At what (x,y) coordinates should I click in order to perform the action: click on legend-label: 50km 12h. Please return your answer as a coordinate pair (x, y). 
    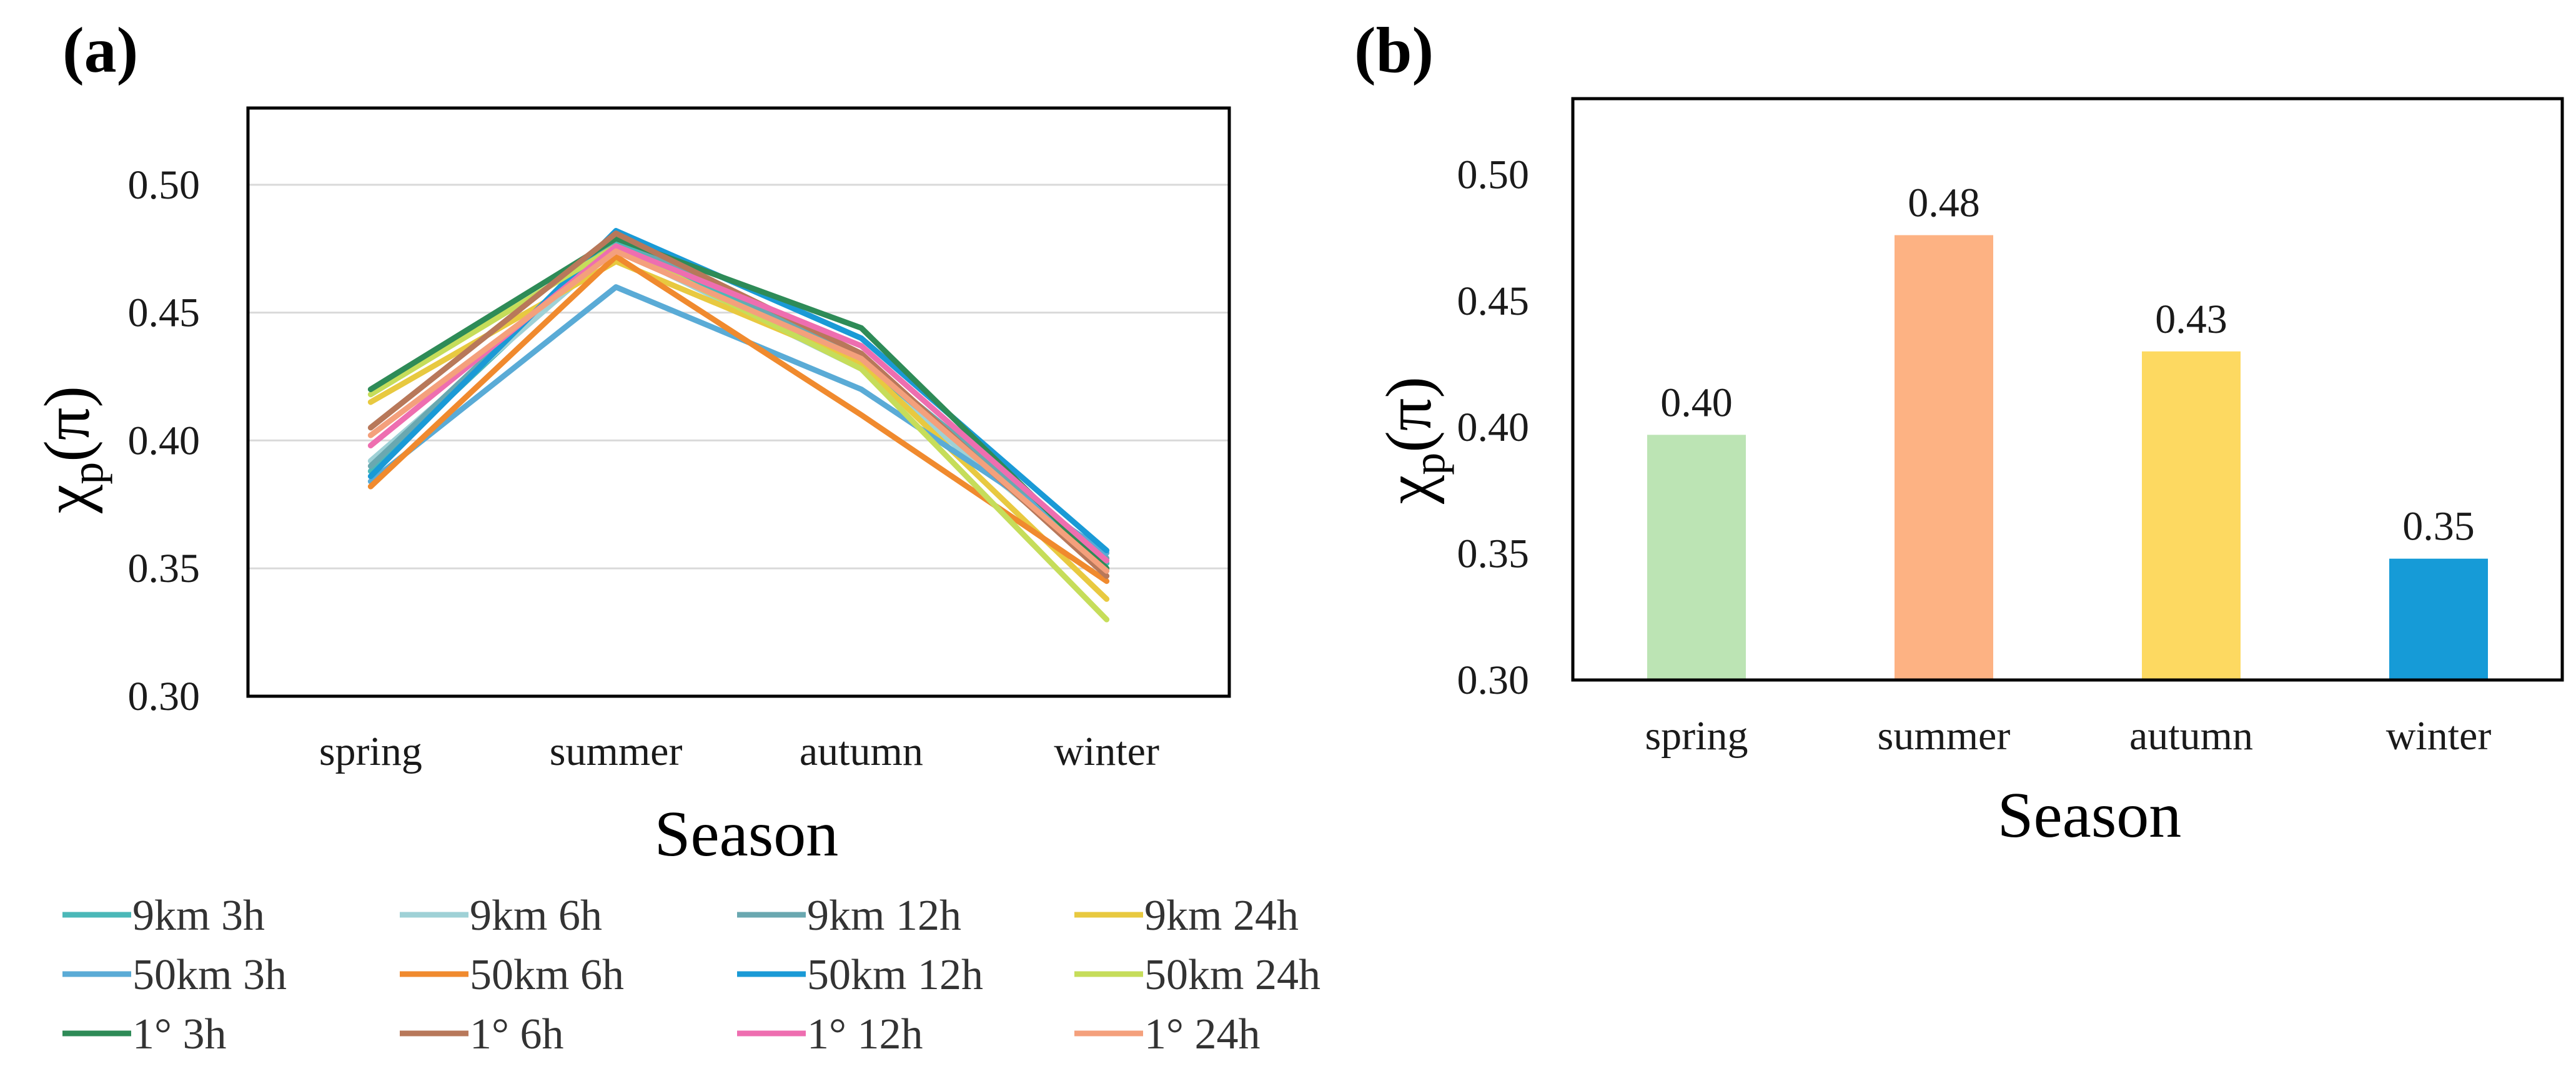
    Looking at the image, I should click on (895, 975).